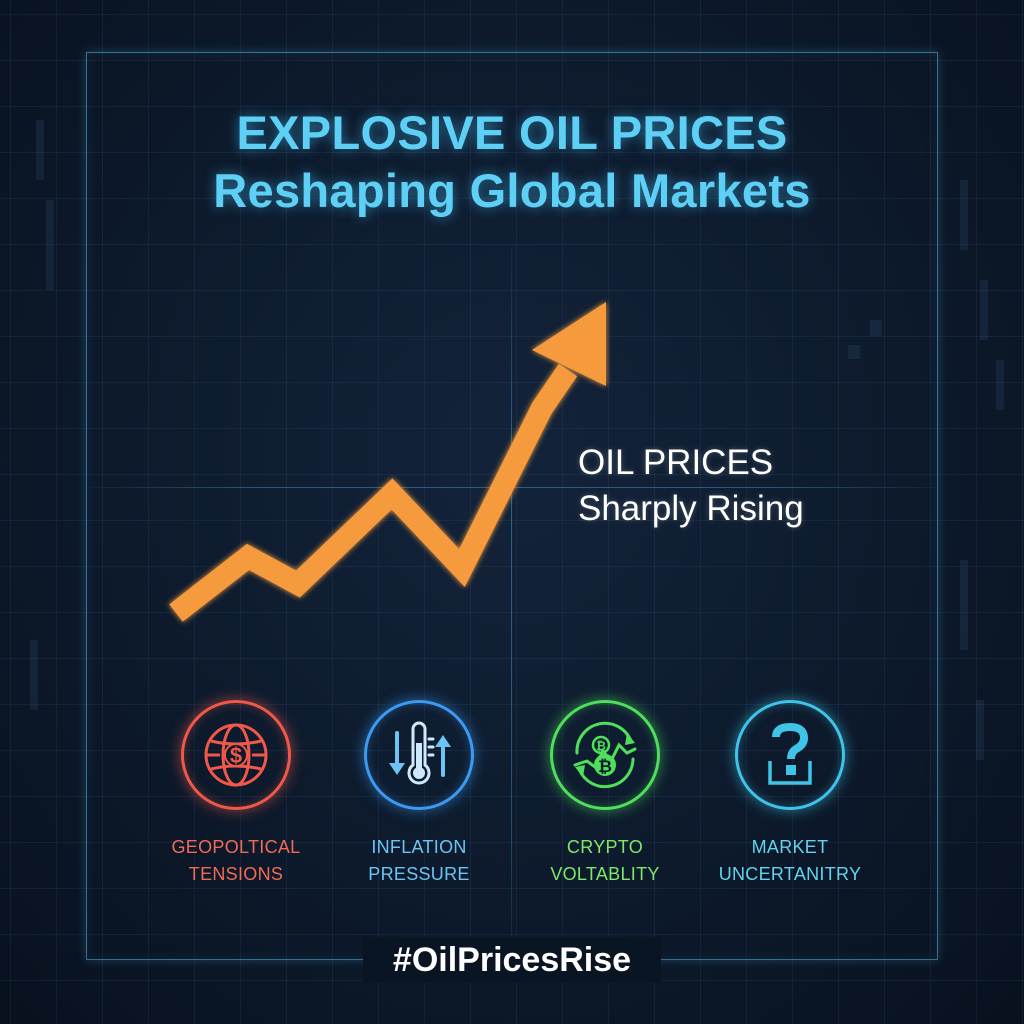  I want to click on hashtag-bar: #OilPricesRise, so click(512, 960).